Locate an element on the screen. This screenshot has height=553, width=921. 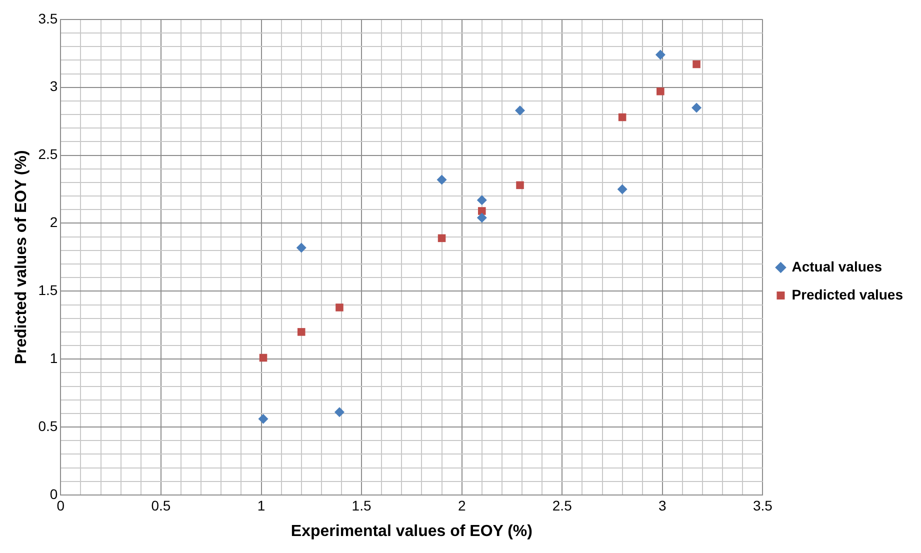
y-tick-label: 2 is located at coordinates (54, 222).